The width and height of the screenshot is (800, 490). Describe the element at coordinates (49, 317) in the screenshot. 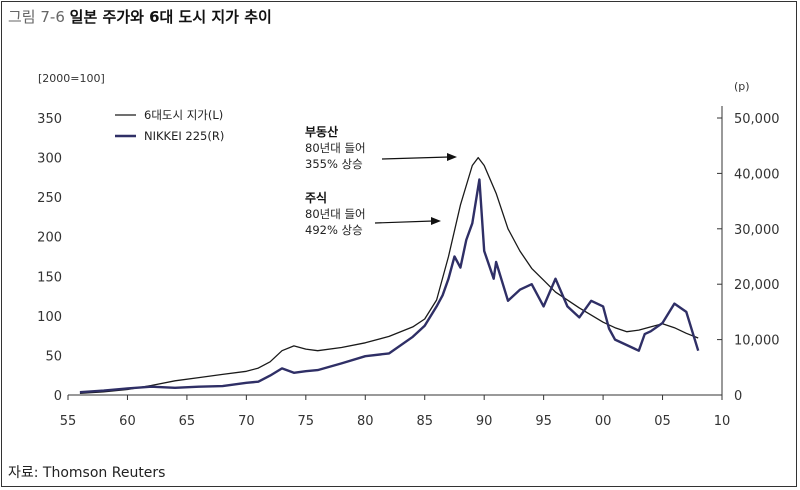

I see `y-left-tick-label: 100` at that location.